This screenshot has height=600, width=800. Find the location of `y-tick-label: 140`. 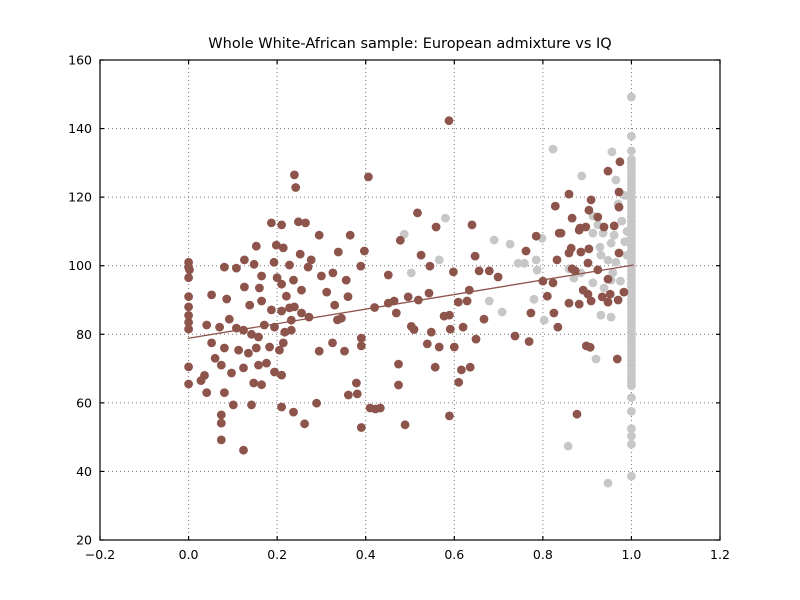

y-tick-label: 140 is located at coordinates (80, 128).